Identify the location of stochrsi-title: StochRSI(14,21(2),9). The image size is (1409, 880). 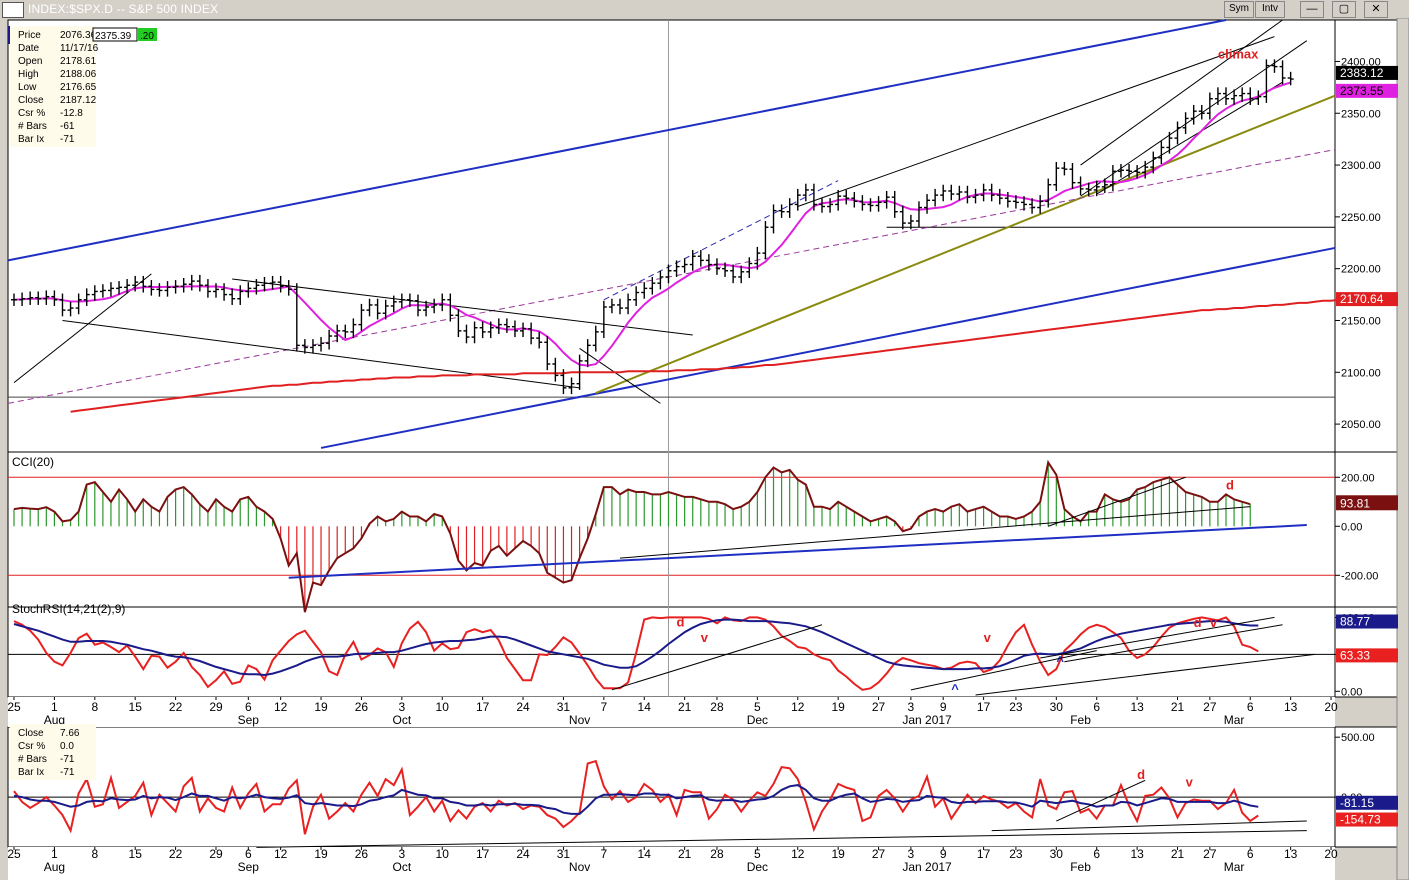
(68, 609).